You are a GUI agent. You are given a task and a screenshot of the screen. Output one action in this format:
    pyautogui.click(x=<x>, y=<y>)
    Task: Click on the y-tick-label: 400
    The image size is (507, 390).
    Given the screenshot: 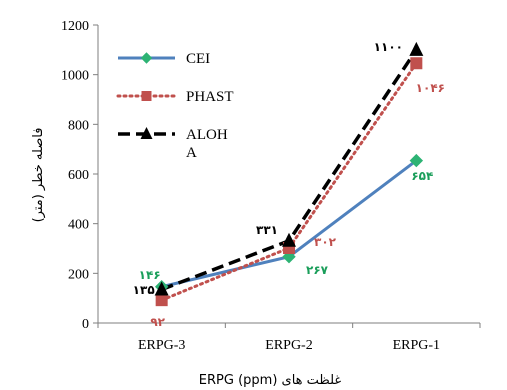 What is the action you would take?
    pyautogui.click(x=78, y=225)
    